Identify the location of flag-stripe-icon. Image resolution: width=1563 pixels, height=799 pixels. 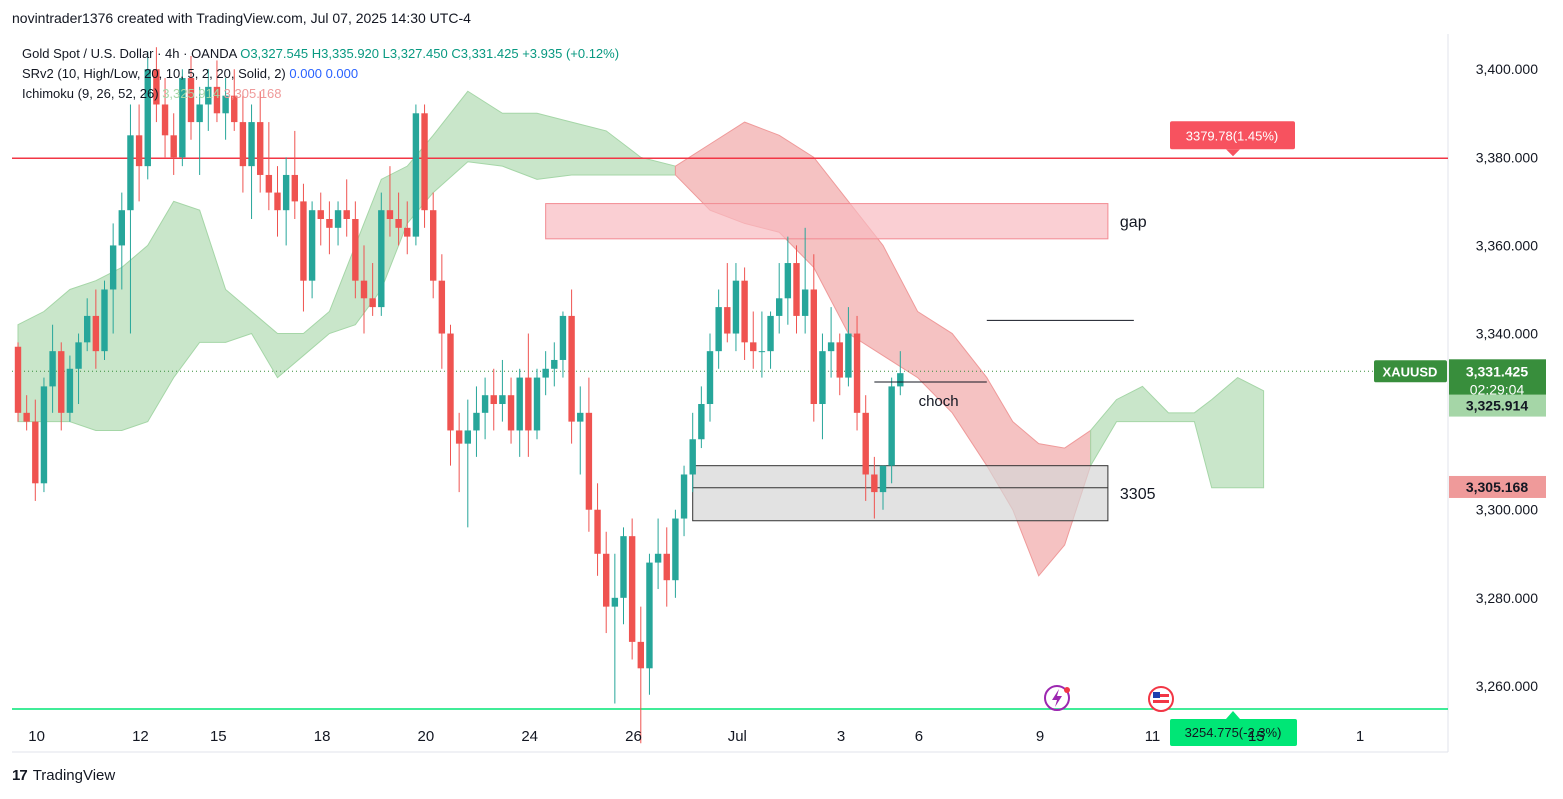
(1161, 695).